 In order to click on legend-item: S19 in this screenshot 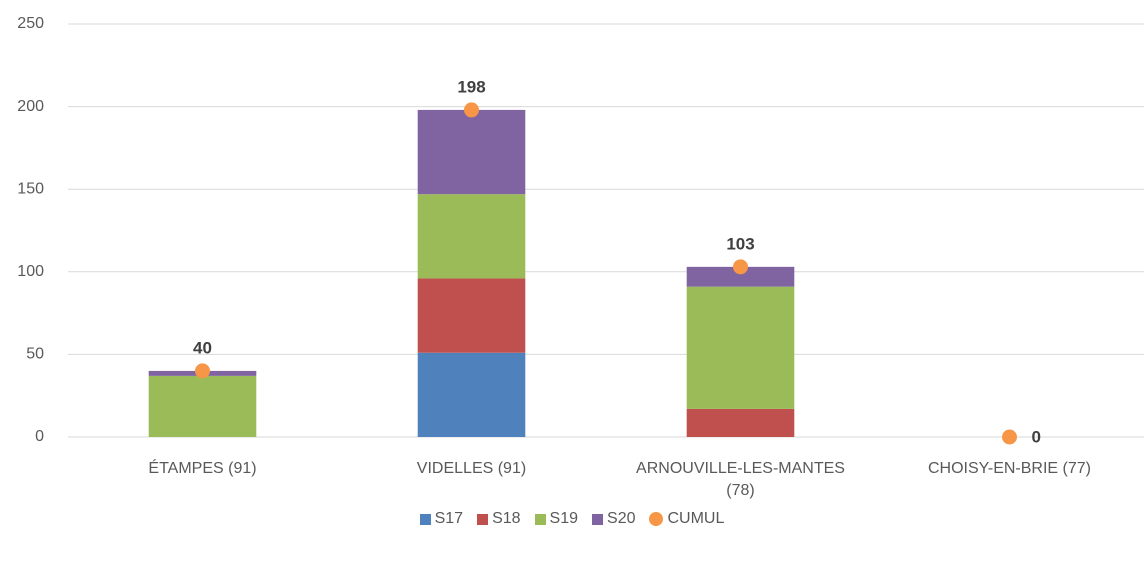, I will do `click(556, 519)`.